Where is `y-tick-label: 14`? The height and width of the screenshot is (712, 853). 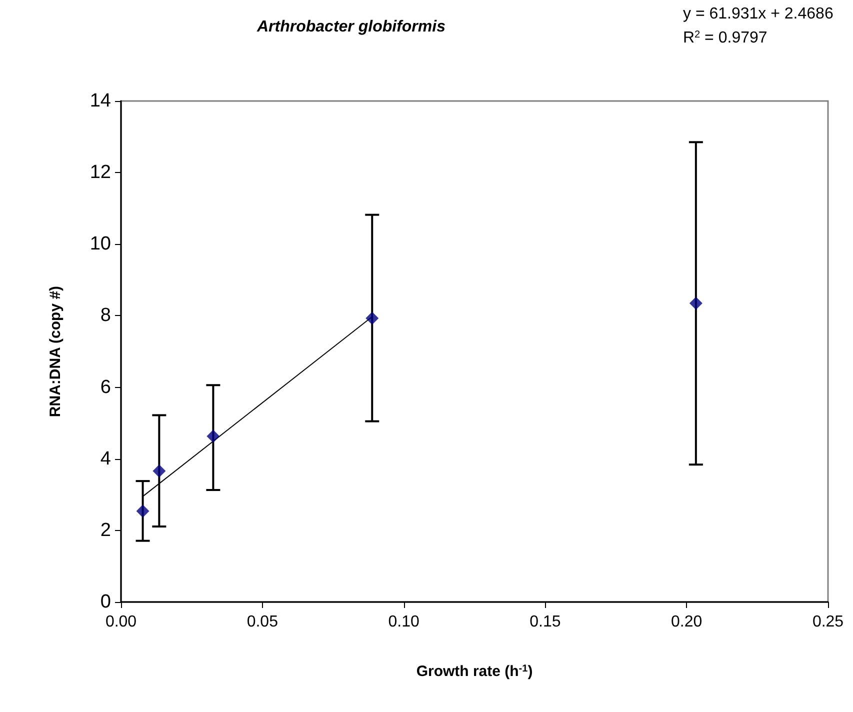
y-tick-label: 14 is located at coordinates (101, 101).